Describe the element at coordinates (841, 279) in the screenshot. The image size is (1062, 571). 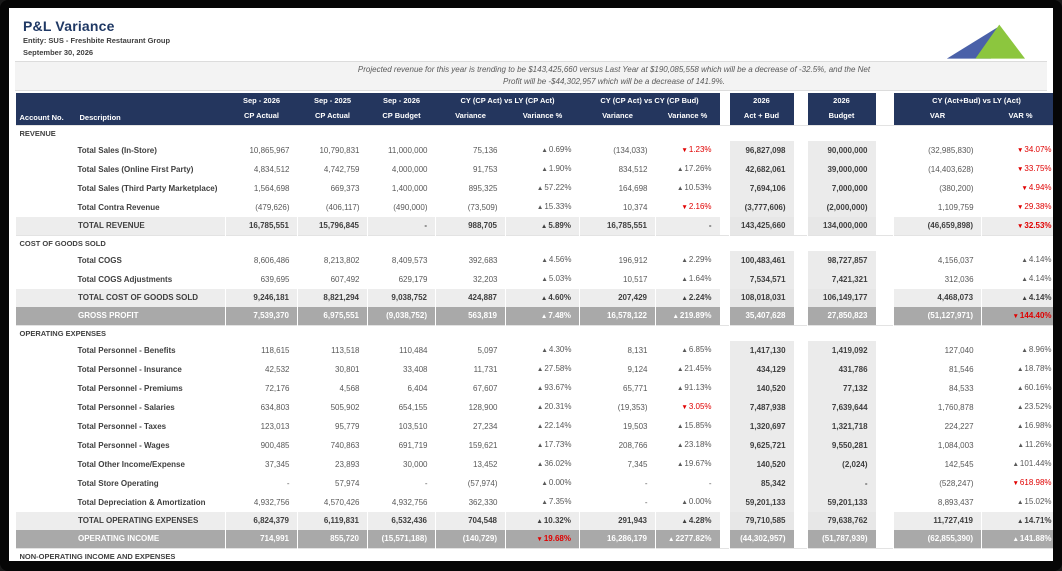
I see `cell: 7,421,321` at that location.